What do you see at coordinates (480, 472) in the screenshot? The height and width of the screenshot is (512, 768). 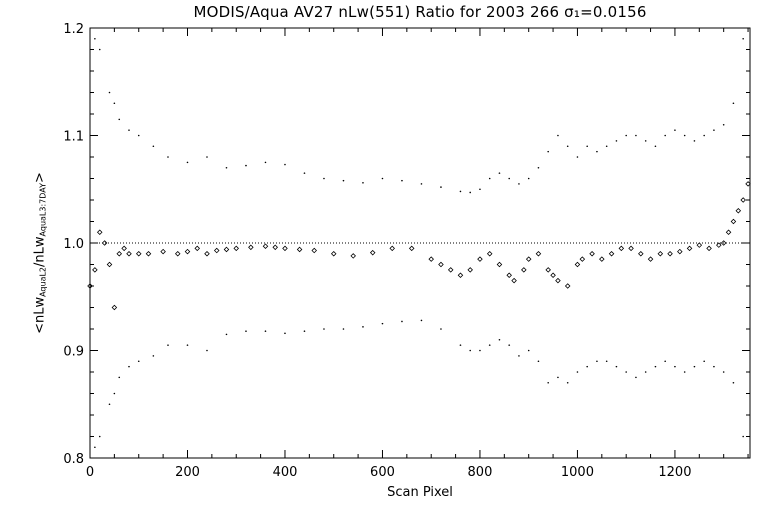 I see `x-tick-label: 800` at bounding box center [480, 472].